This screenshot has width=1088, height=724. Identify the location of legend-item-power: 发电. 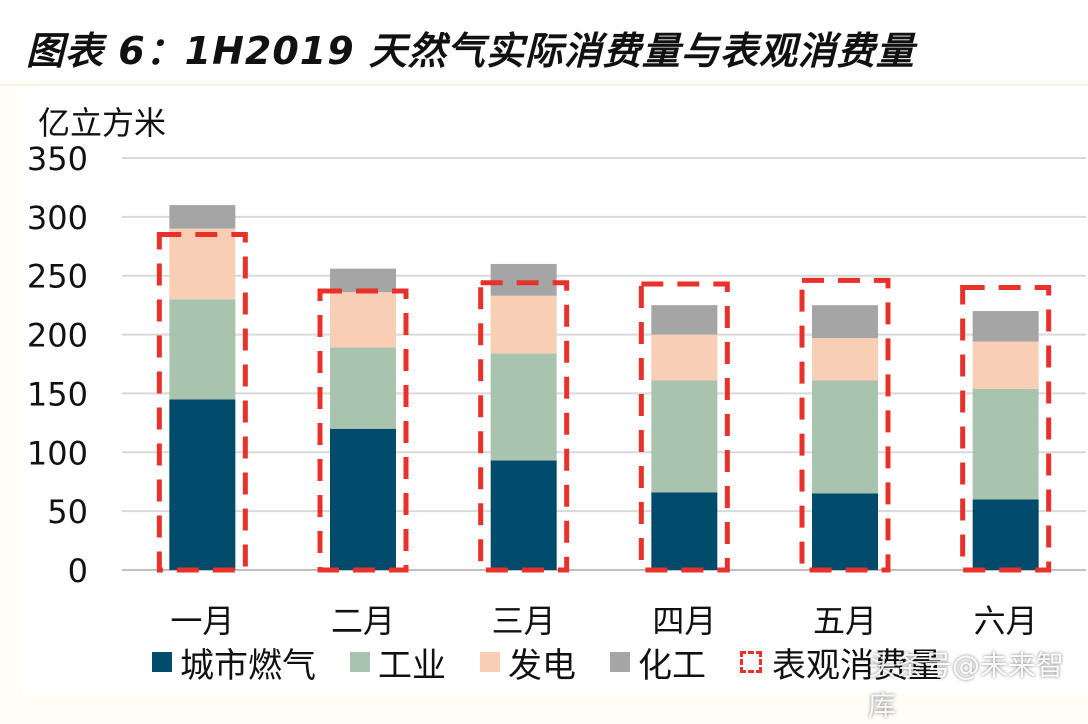
(528, 662).